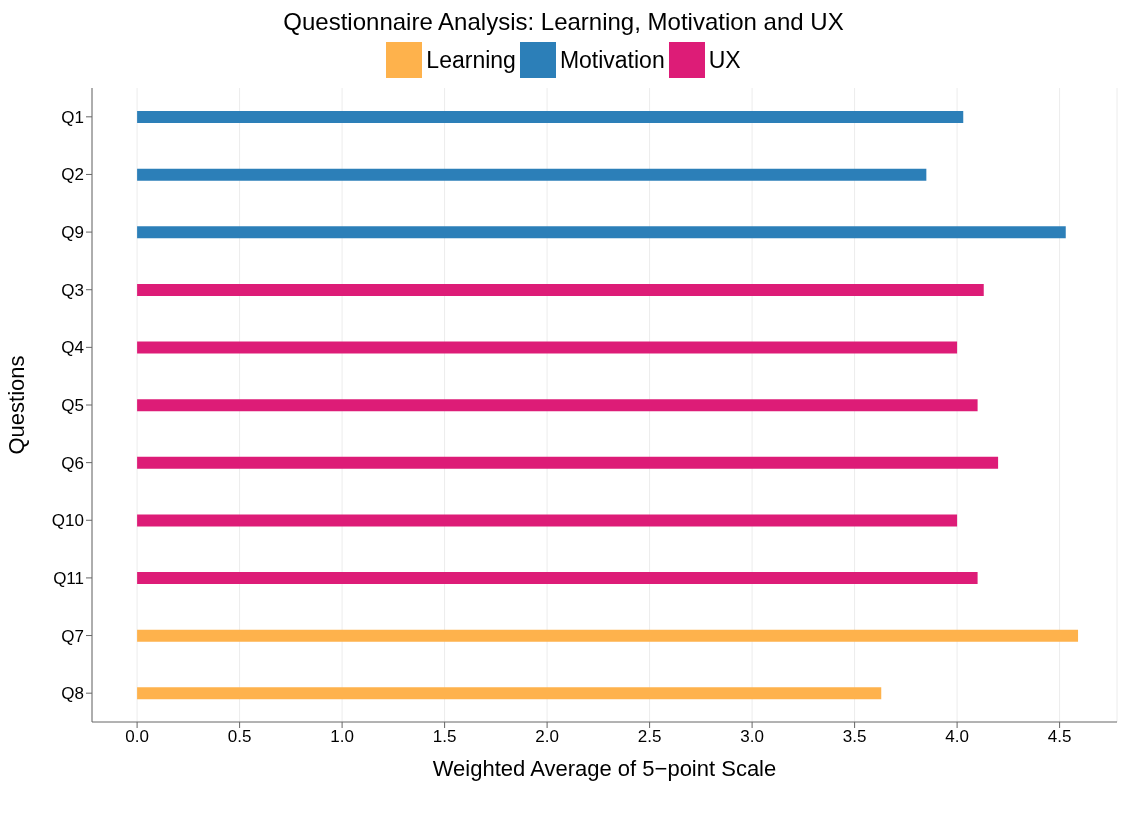 The image size is (1127, 837). I want to click on y-tick-label: Q9, so click(72, 233).